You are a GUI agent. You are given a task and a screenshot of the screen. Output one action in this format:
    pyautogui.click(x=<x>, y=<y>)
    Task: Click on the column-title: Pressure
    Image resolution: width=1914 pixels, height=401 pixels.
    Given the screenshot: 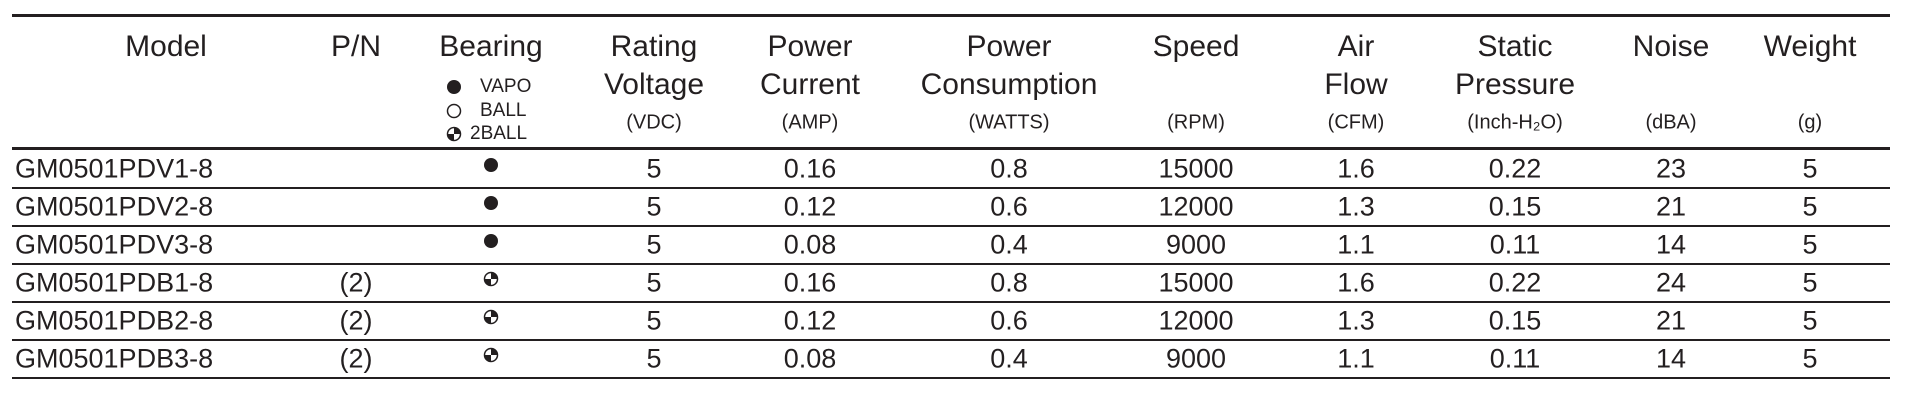 What is the action you would take?
    pyautogui.click(x=1515, y=84)
    